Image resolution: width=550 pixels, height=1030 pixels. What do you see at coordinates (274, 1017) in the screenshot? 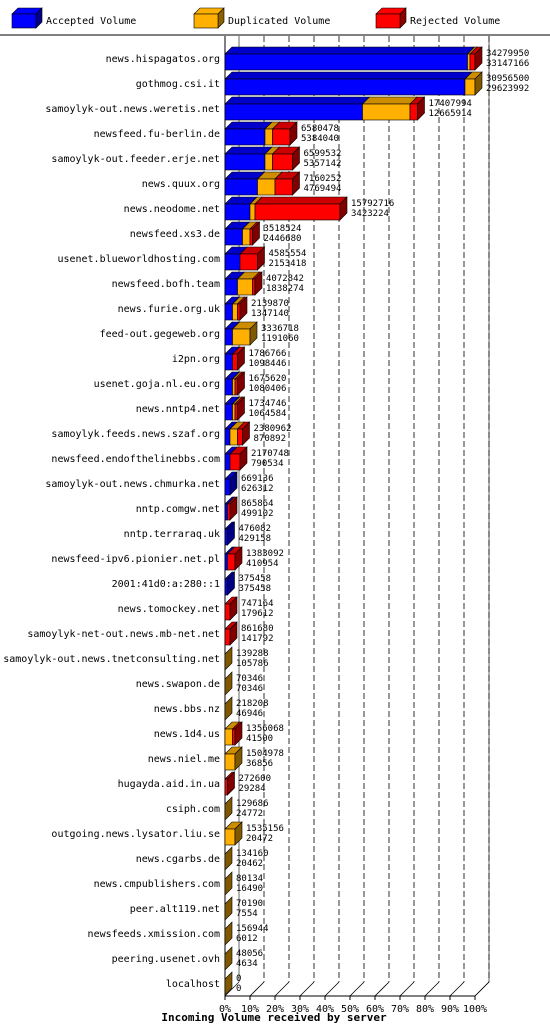
I see `x-axis-title: Incoming Volume received by server` at bounding box center [274, 1017].